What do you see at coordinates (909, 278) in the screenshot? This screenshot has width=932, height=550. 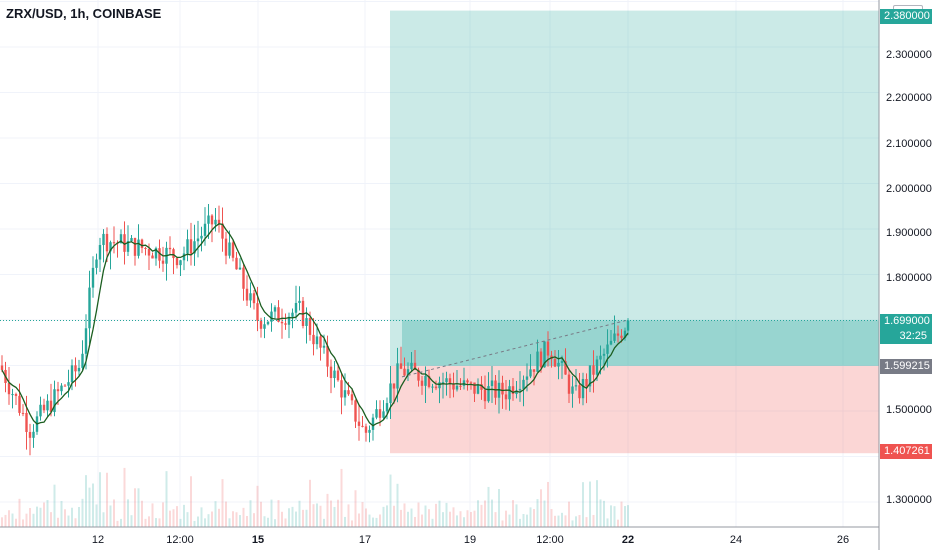 I see `price-tick: 1.800000` at bounding box center [909, 278].